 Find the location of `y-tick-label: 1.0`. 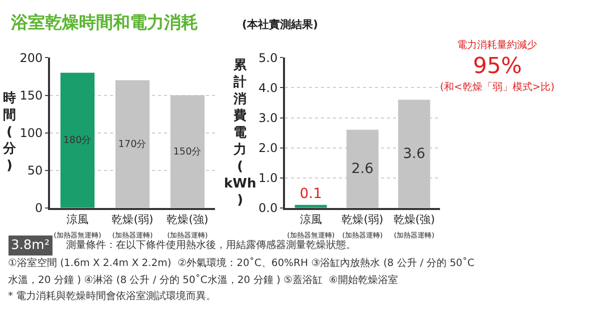

y-tick-label: 1.0 is located at coordinates (268, 178).